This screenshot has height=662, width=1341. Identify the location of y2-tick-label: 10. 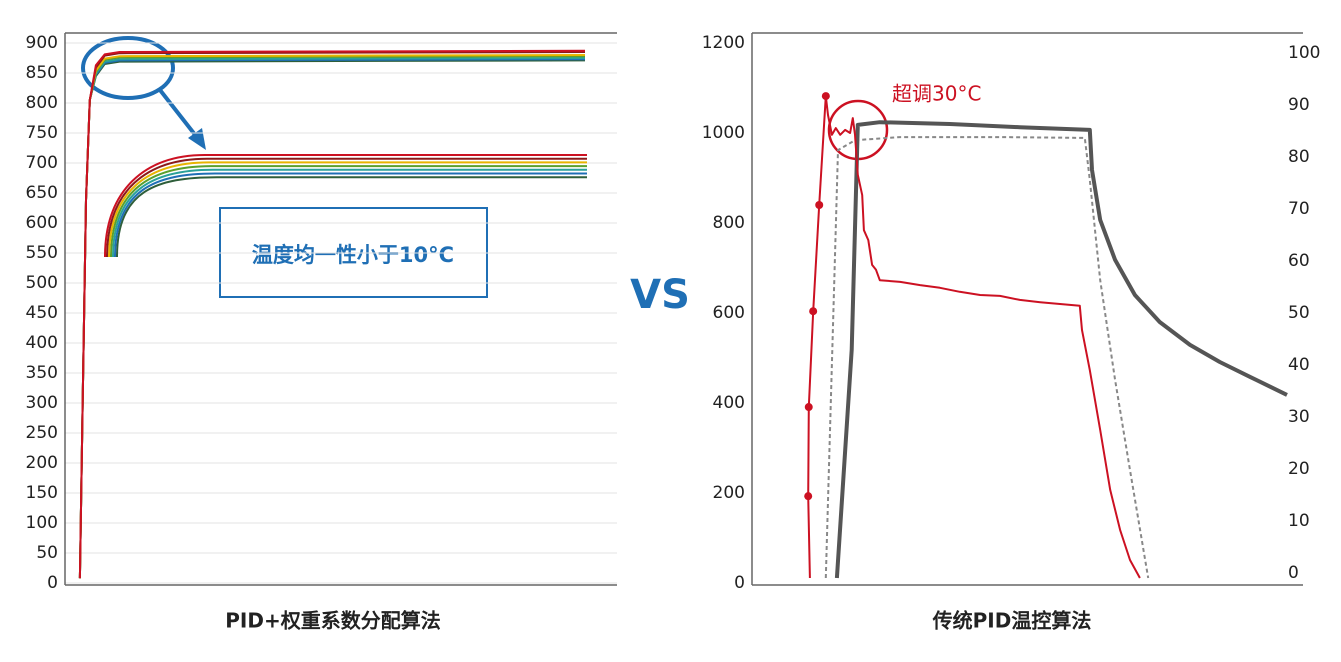
(1299, 521).